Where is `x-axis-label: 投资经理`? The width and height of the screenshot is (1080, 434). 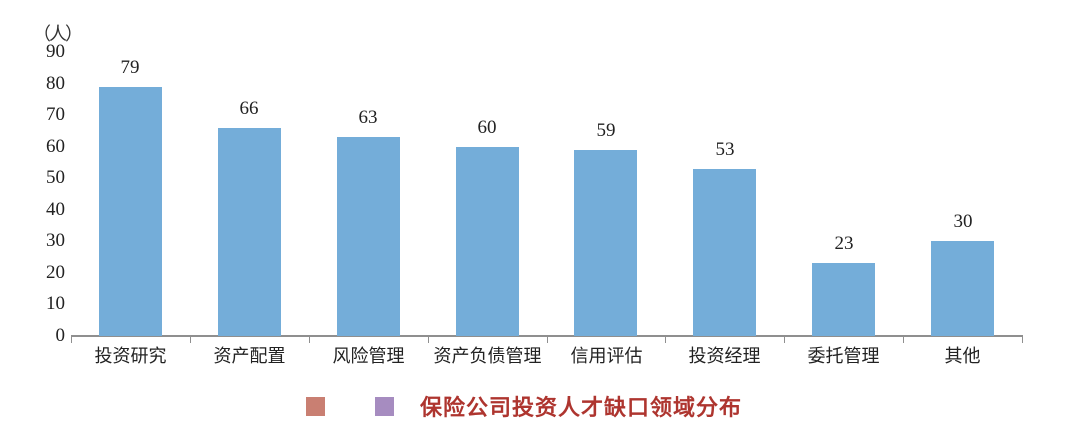 x-axis-label: 投资经理 is located at coordinates (724, 356).